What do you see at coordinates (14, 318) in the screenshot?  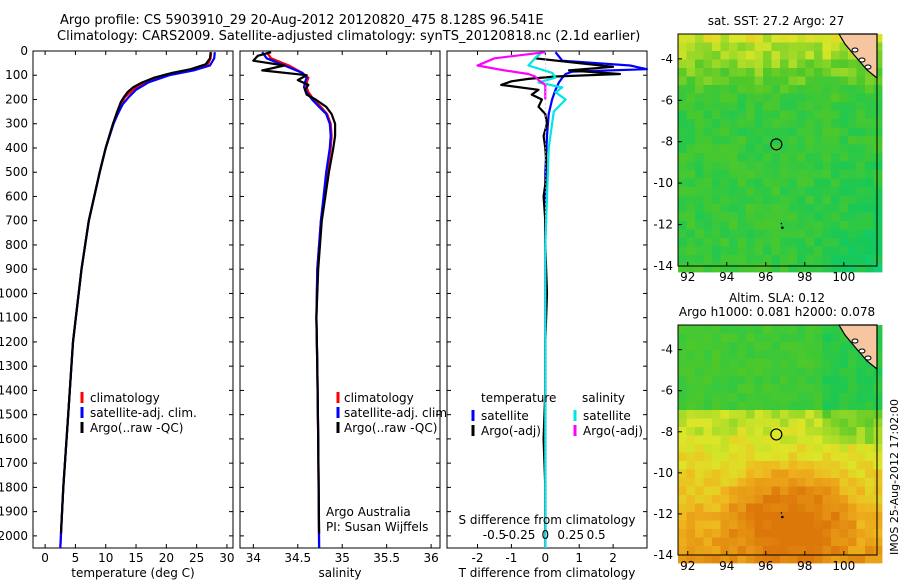 I see `y-tick-label: 1100` at bounding box center [14, 318].